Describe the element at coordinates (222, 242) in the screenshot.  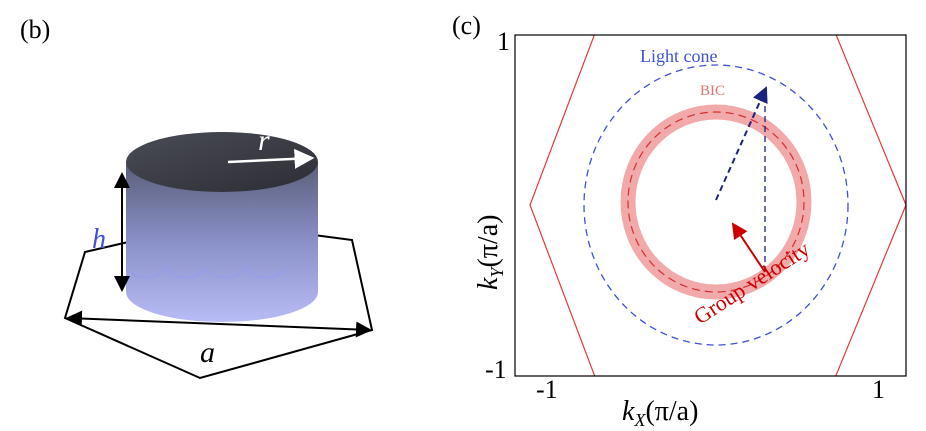
I see `cylinder-body` at that location.